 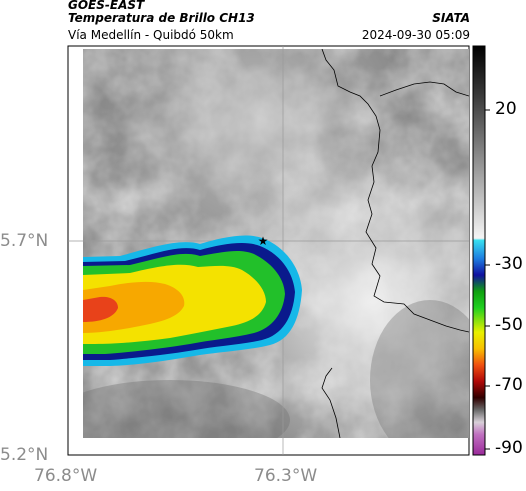 What do you see at coordinates (509, 385) in the screenshot?
I see `colorbar-tick-label: -70` at bounding box center [509, 385].